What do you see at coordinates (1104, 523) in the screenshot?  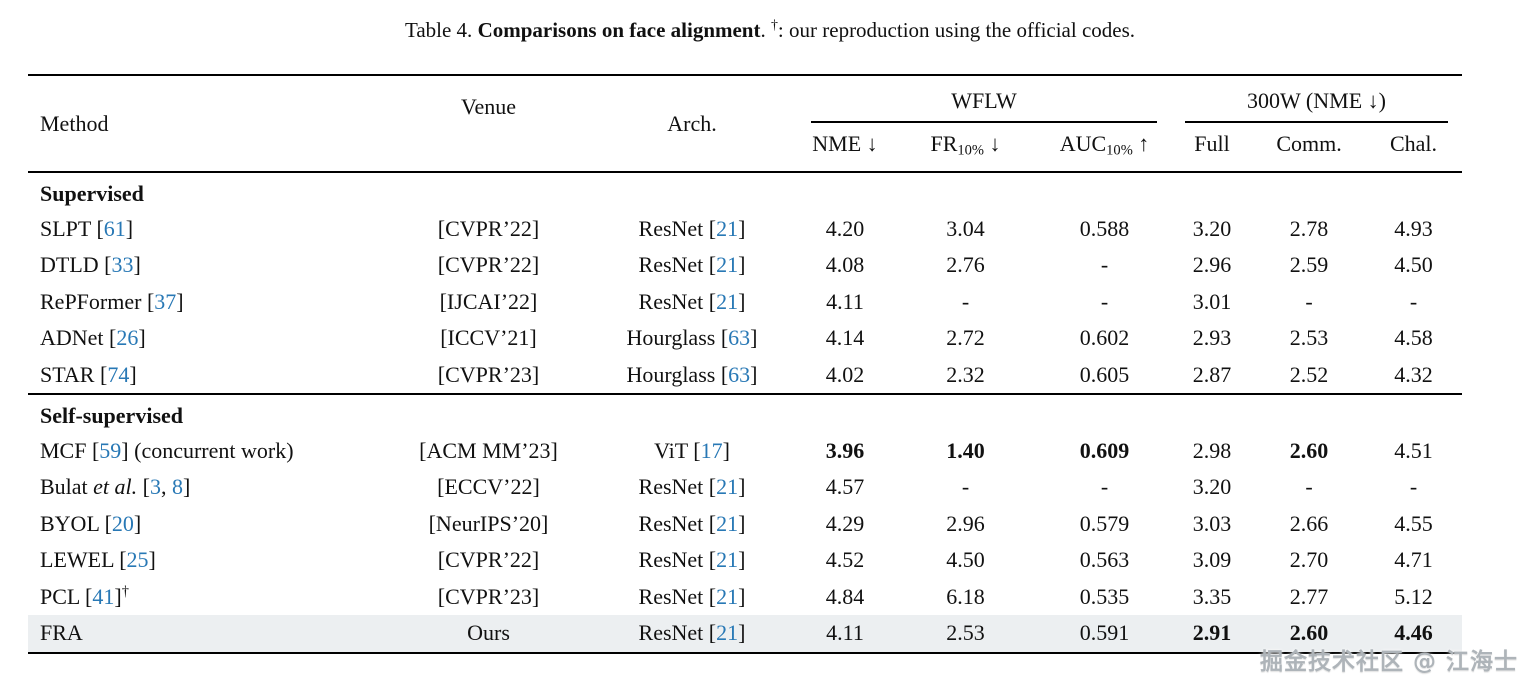 I see `value-cell: 0.579` at bounding box center [1104, 523].